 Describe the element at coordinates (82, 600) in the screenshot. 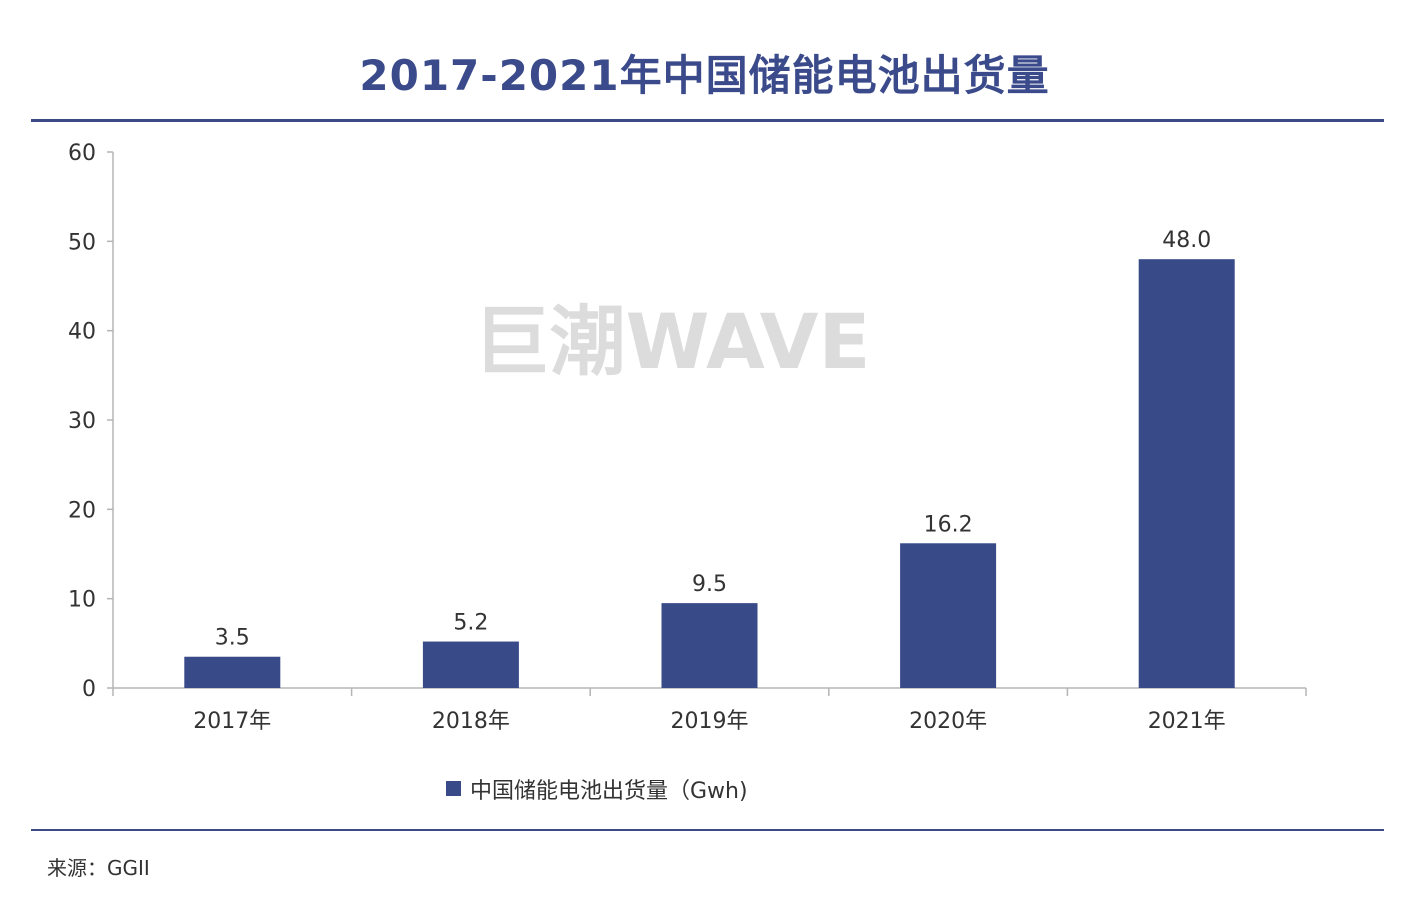

I see `y-tick-label: 10` at that location.